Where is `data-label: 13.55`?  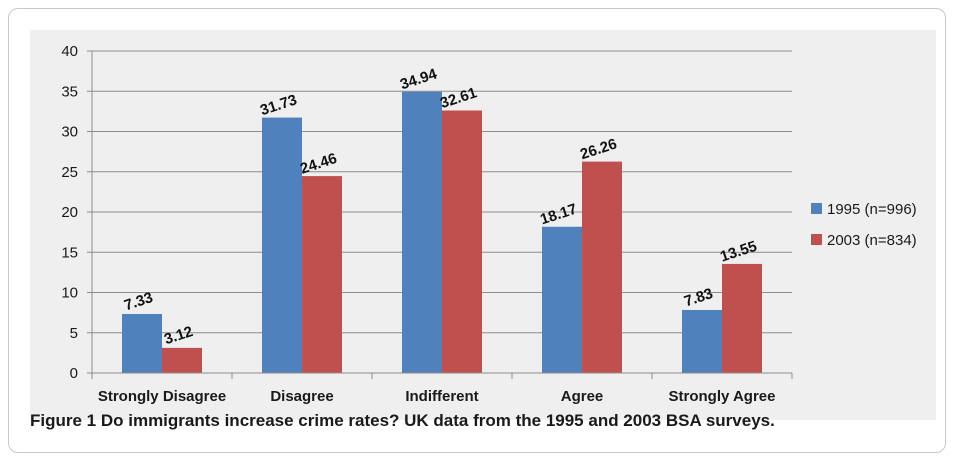 data-label: 13.55 is located at coordinates (738, 252).